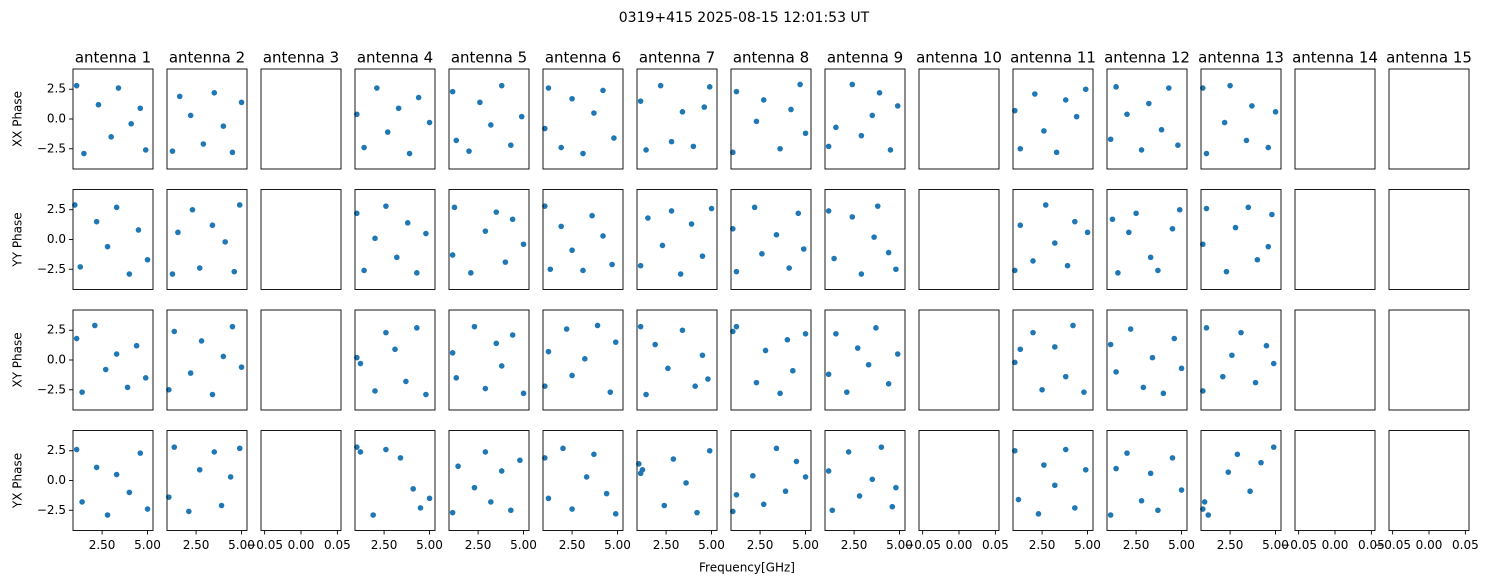 The width and height of the screenshot is (1489, 586). What do you see at coordinates (489, 58) in the screenshot?
I see `column-title: antenna 5` at bounding box center [489, 58].